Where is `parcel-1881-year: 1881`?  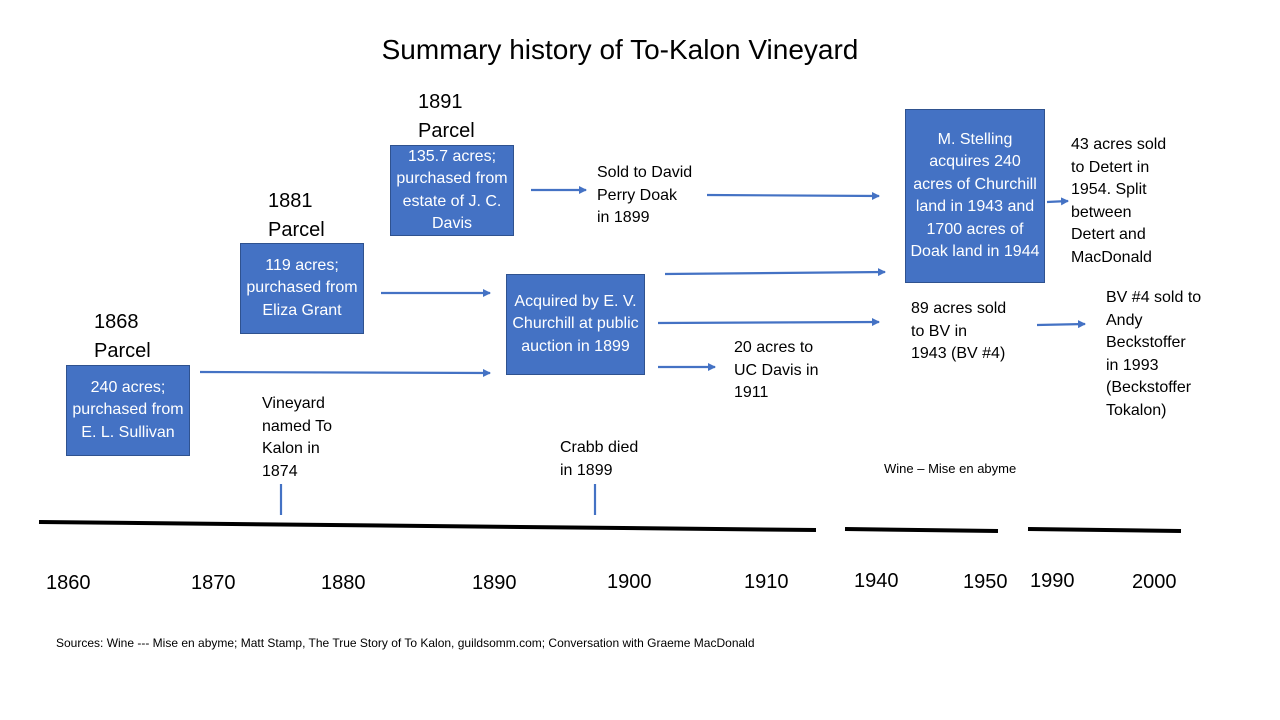
parcel-1881-year: 1881 is located at coordinates (290, 201).